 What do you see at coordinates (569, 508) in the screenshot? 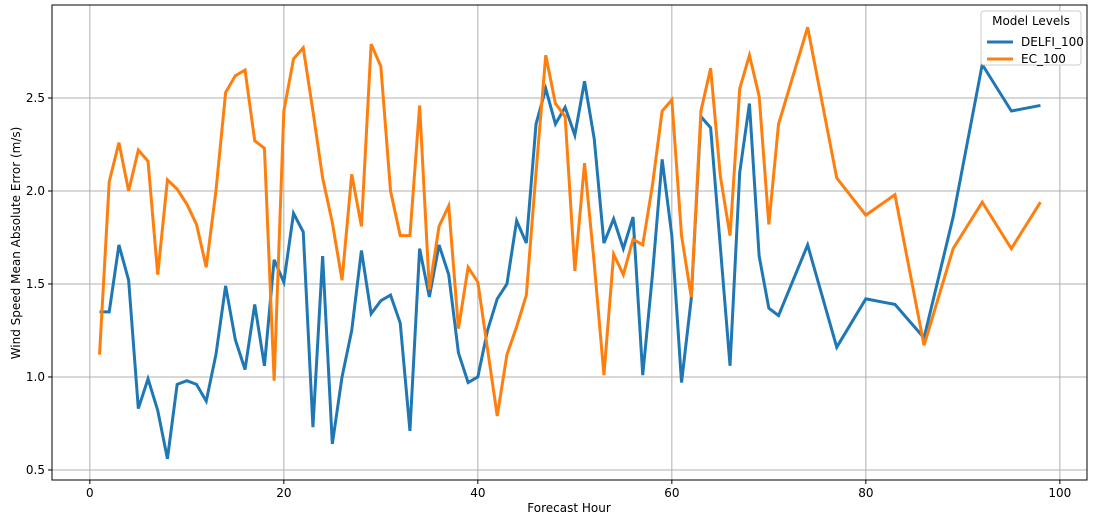
I see `x-axis-label: Forecast Hour` at bounding box center [569, 508].